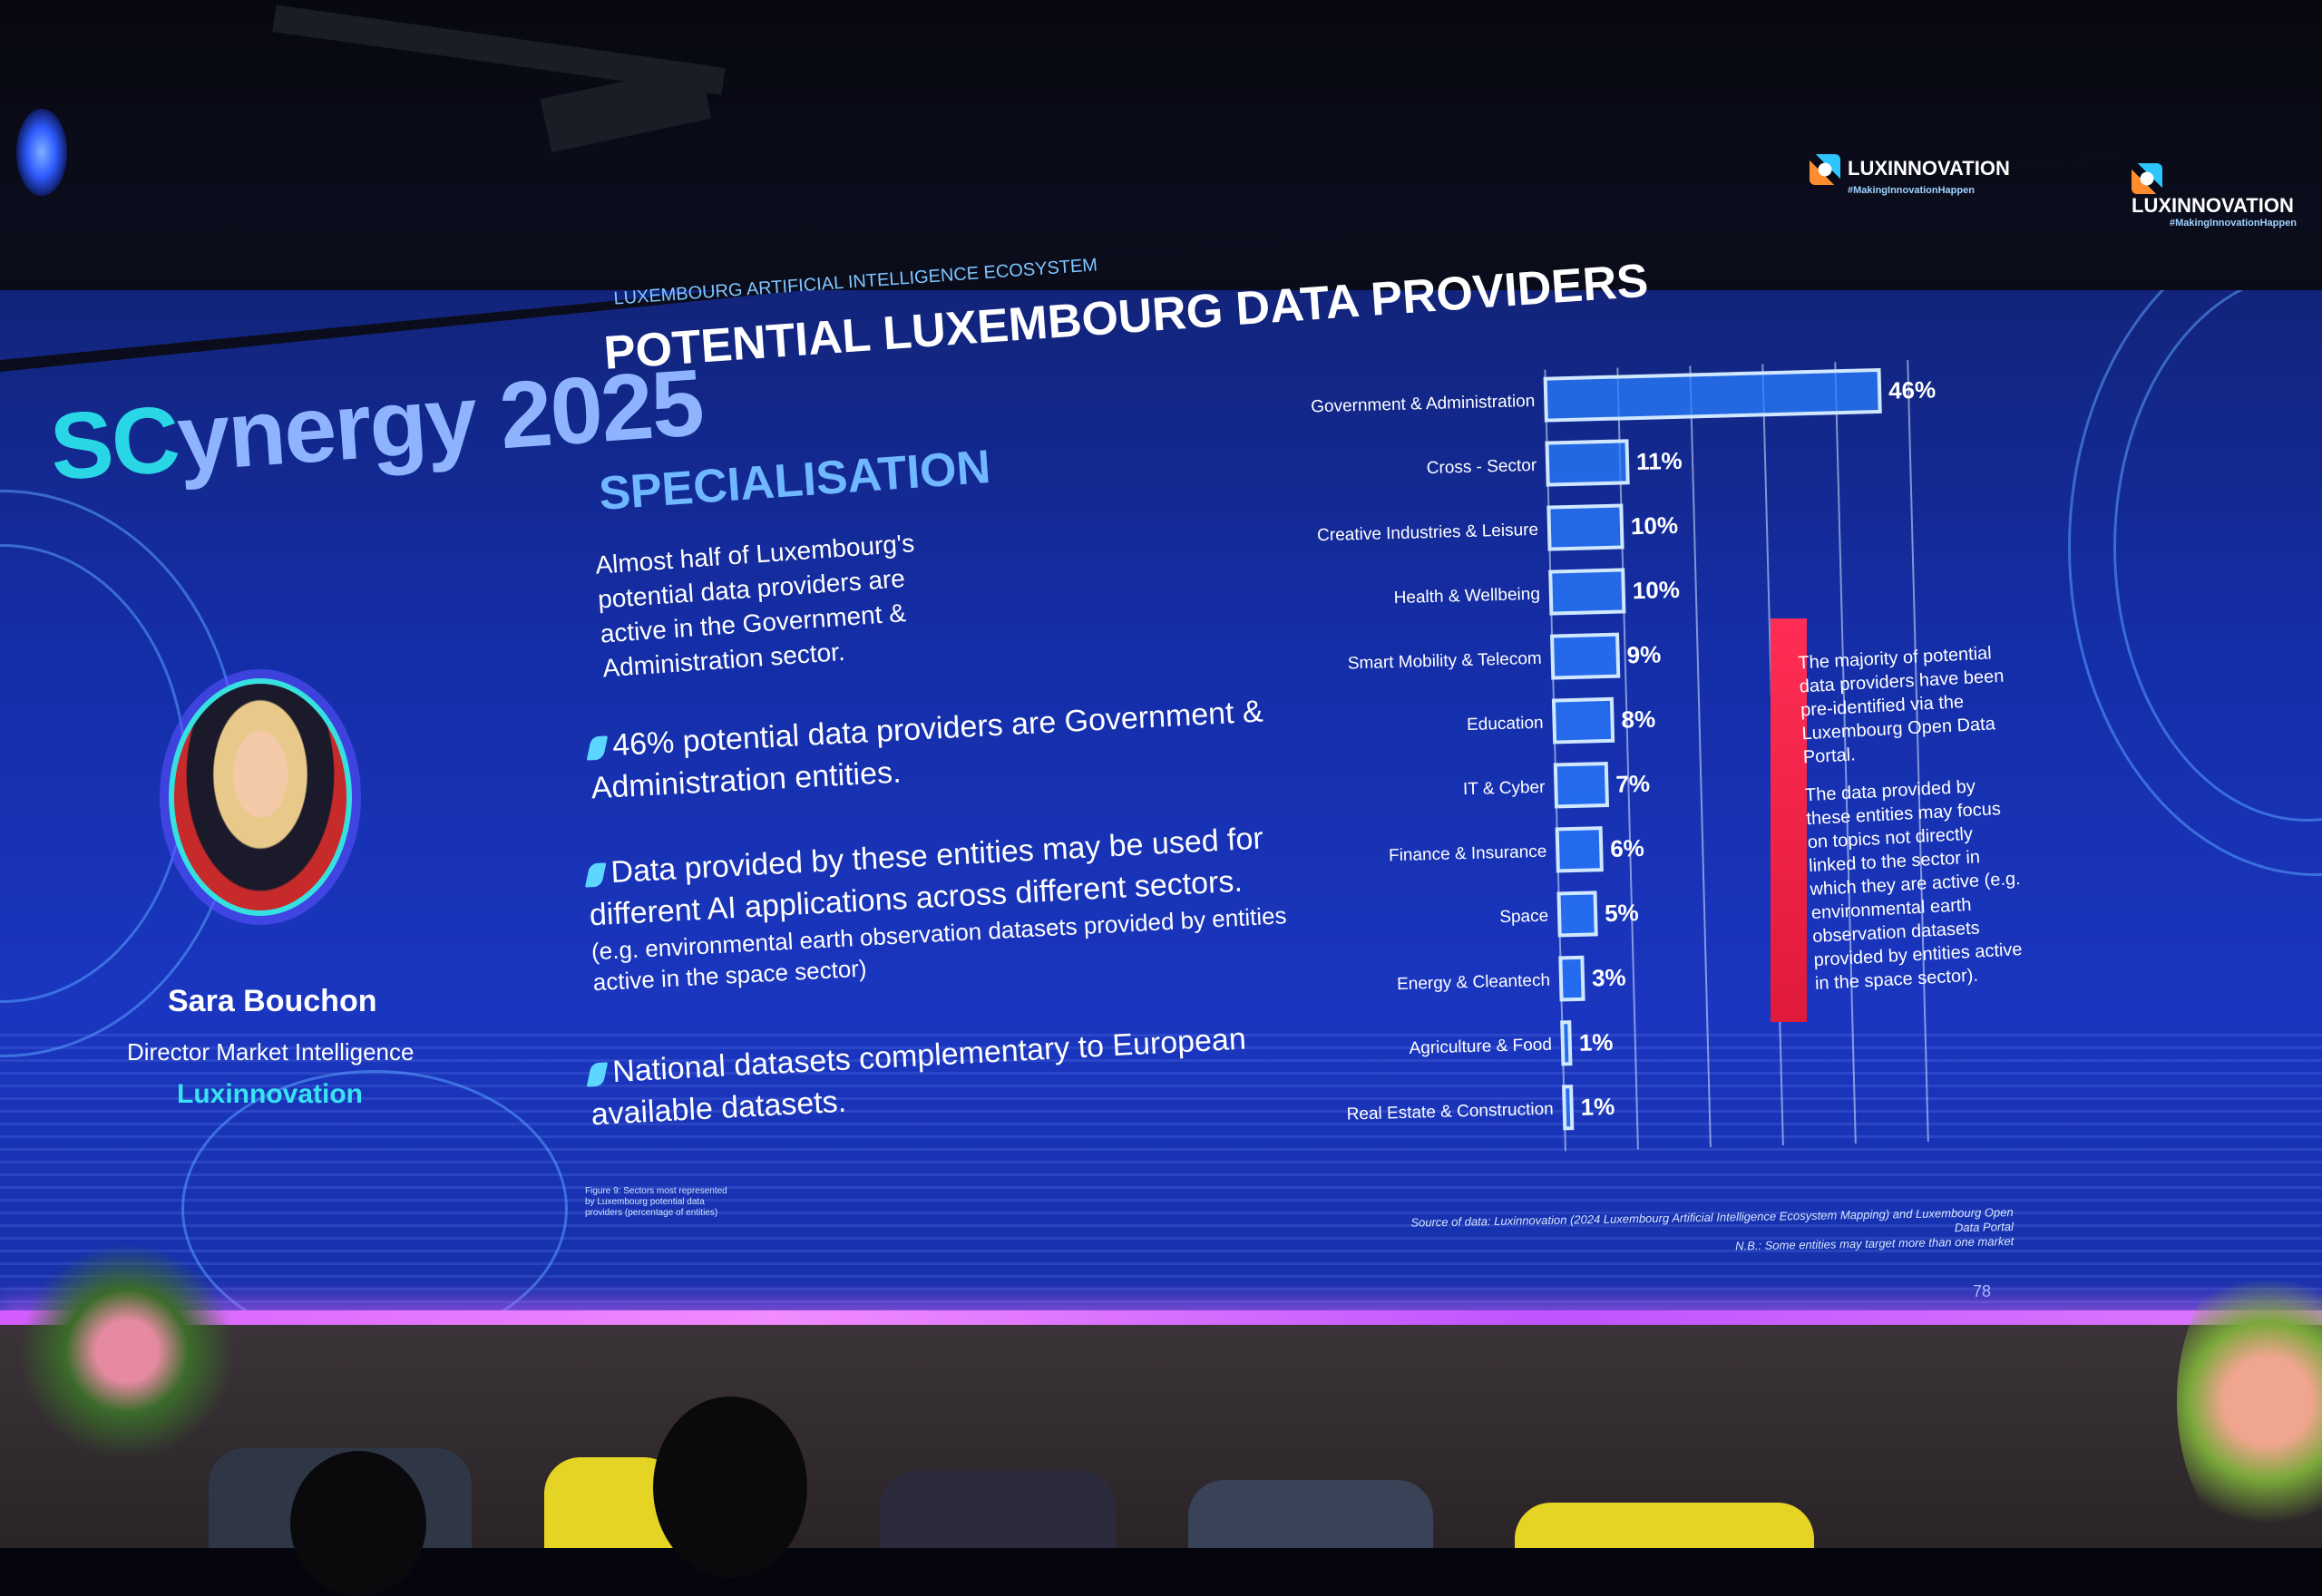  Describe the element at coordinates (1660, 461) in the screenshot. I see `value-label: 11%` at that location.